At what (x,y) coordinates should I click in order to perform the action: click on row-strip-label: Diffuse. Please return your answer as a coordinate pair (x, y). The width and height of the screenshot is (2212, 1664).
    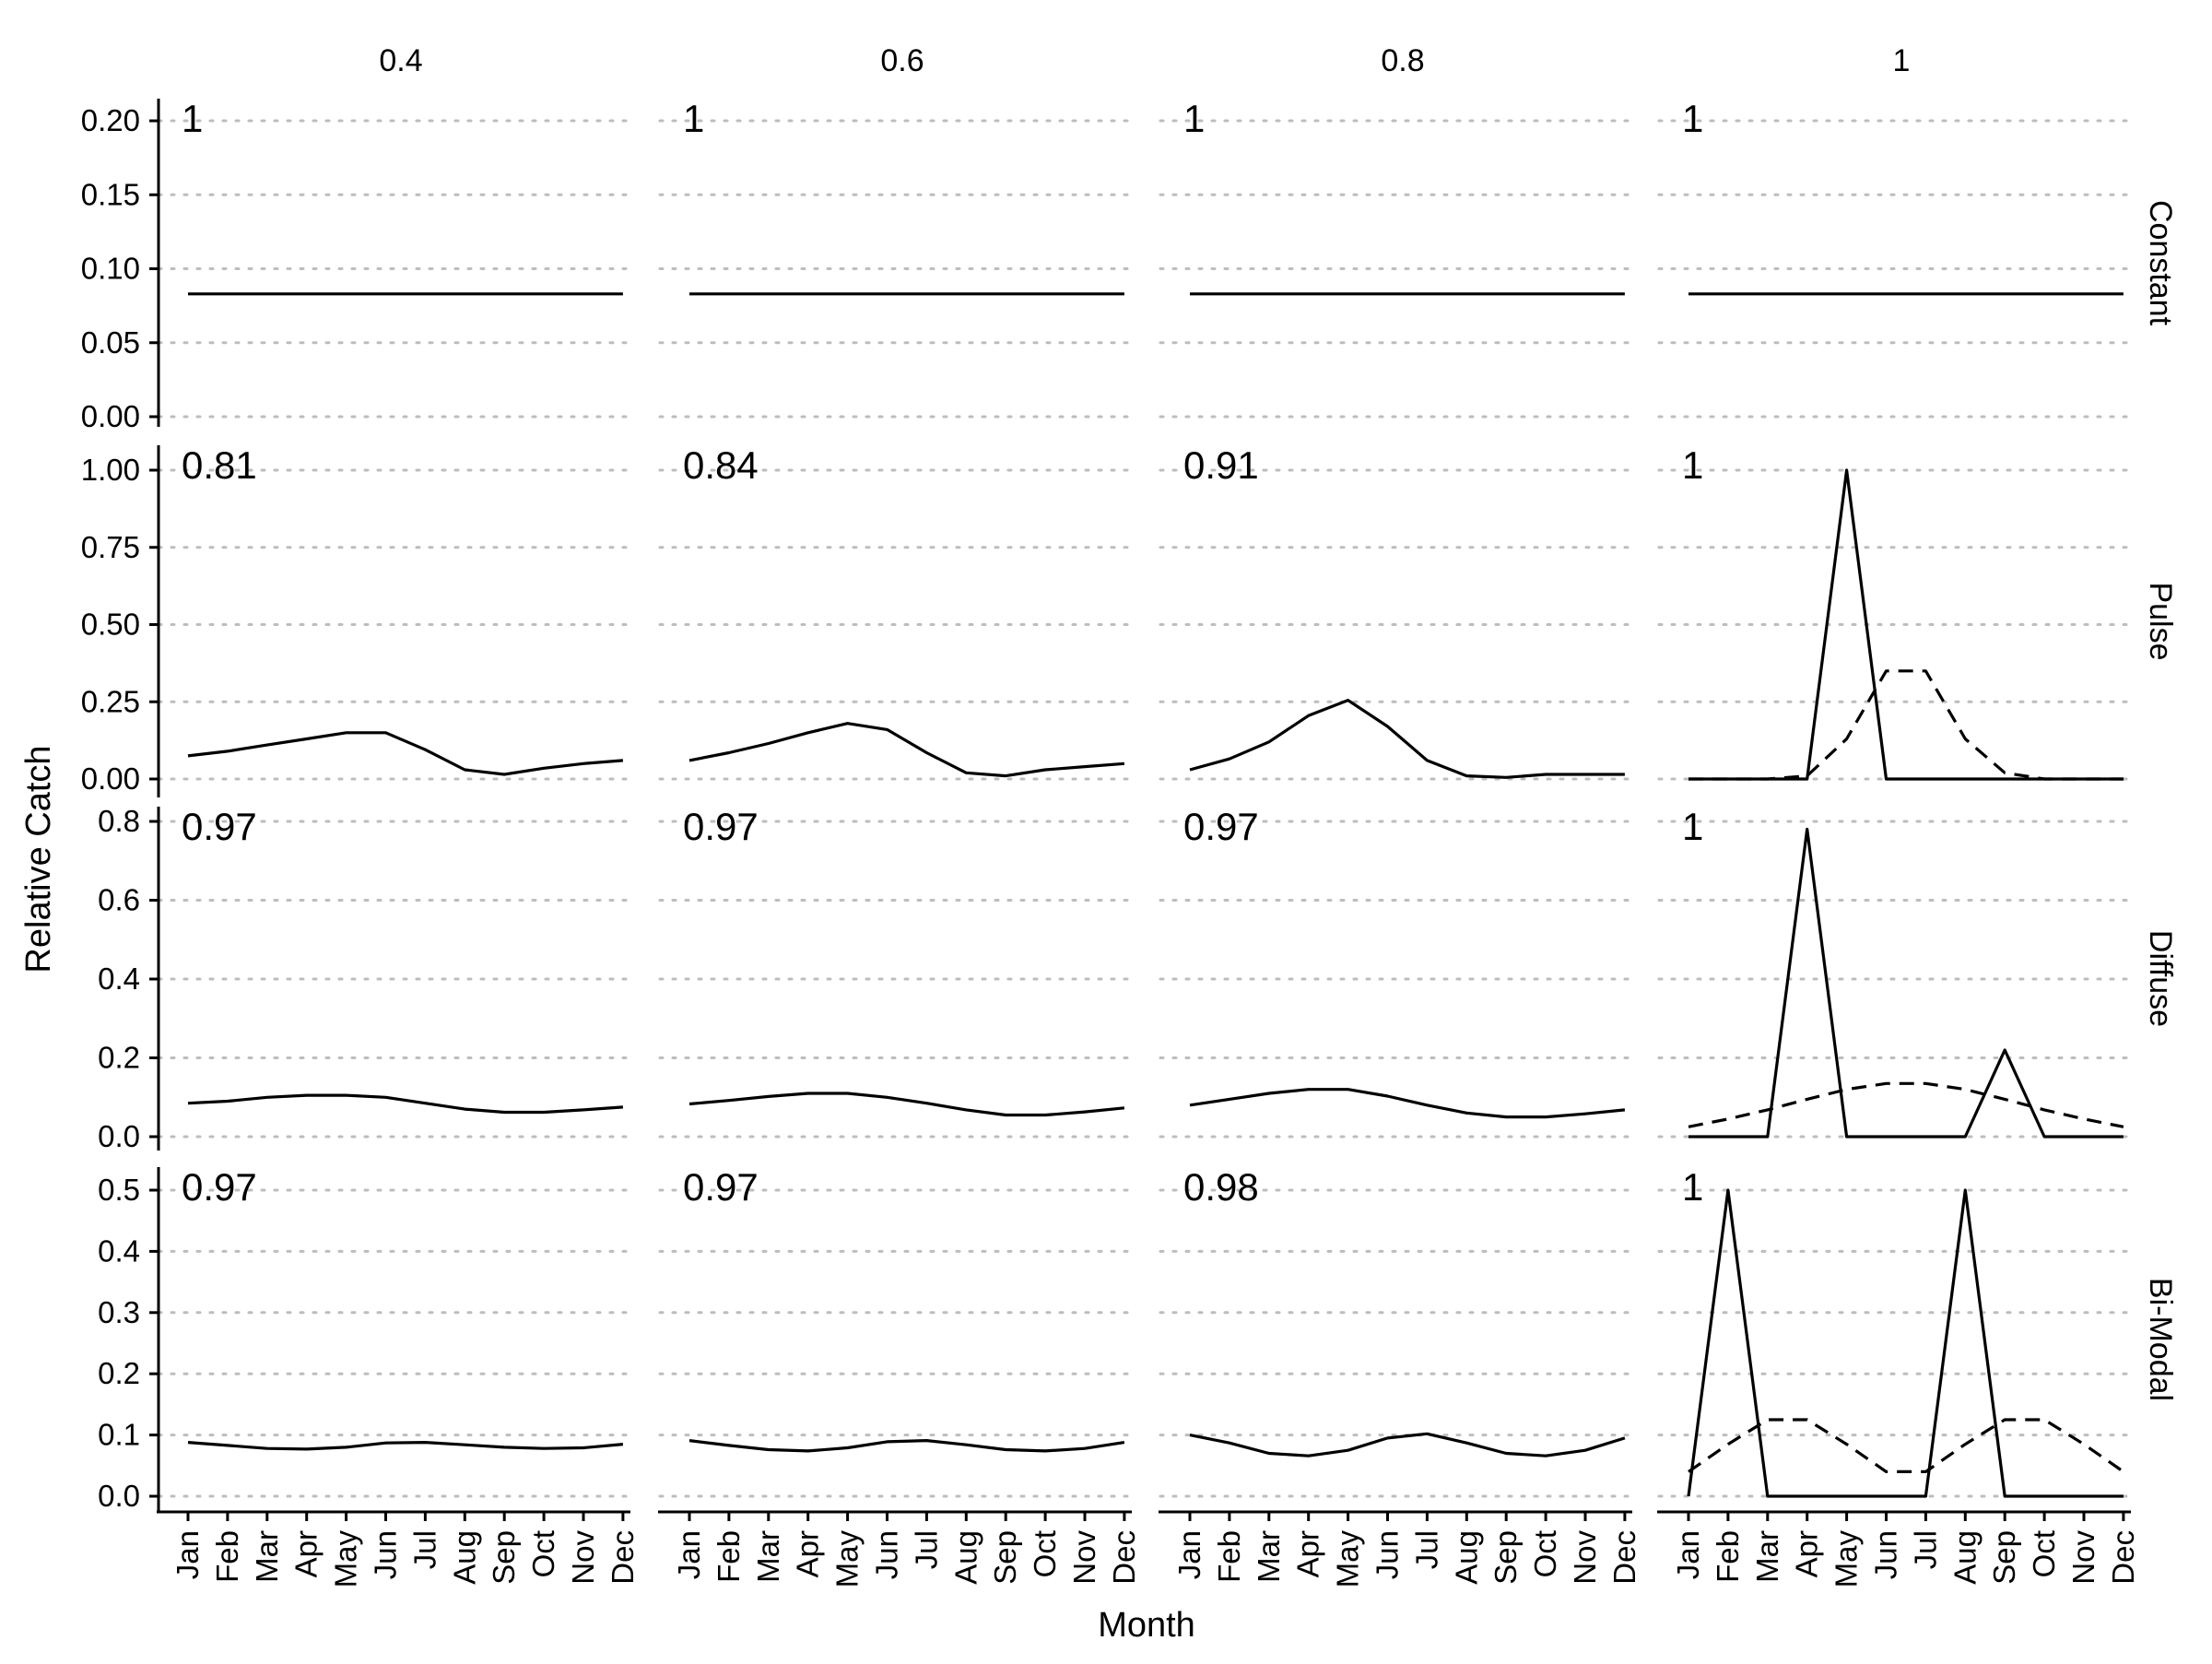
    Looking at the image, I should click on (2160, 978).